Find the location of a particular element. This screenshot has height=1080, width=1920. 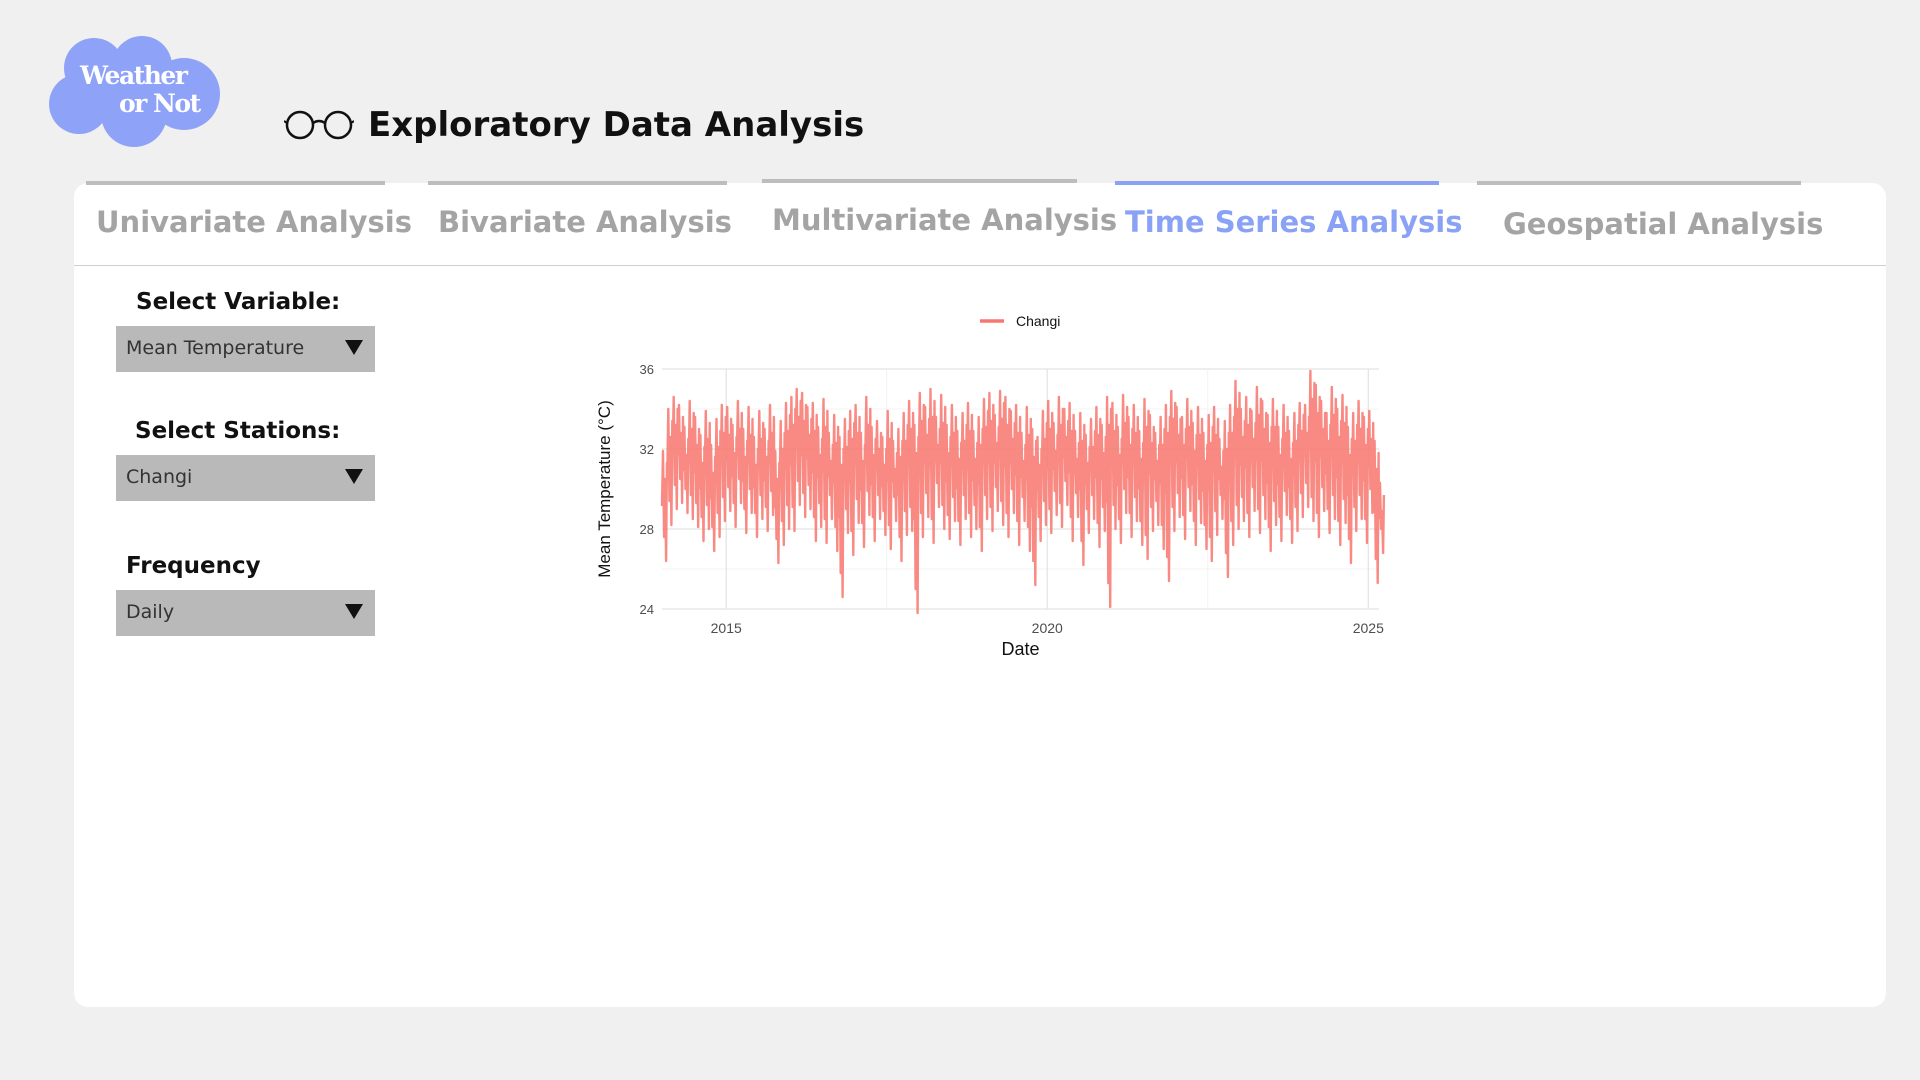

legend-label-changi: Changi is located at coordinates (1038, 321).